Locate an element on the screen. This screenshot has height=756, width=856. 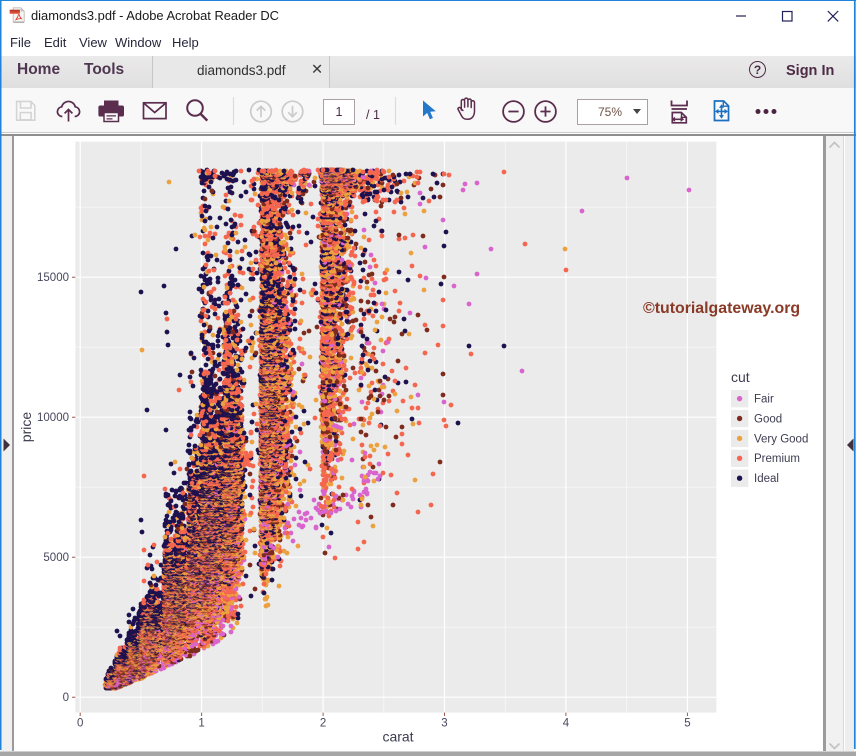
svg-text: 3 is located at coordinates (444, 724).